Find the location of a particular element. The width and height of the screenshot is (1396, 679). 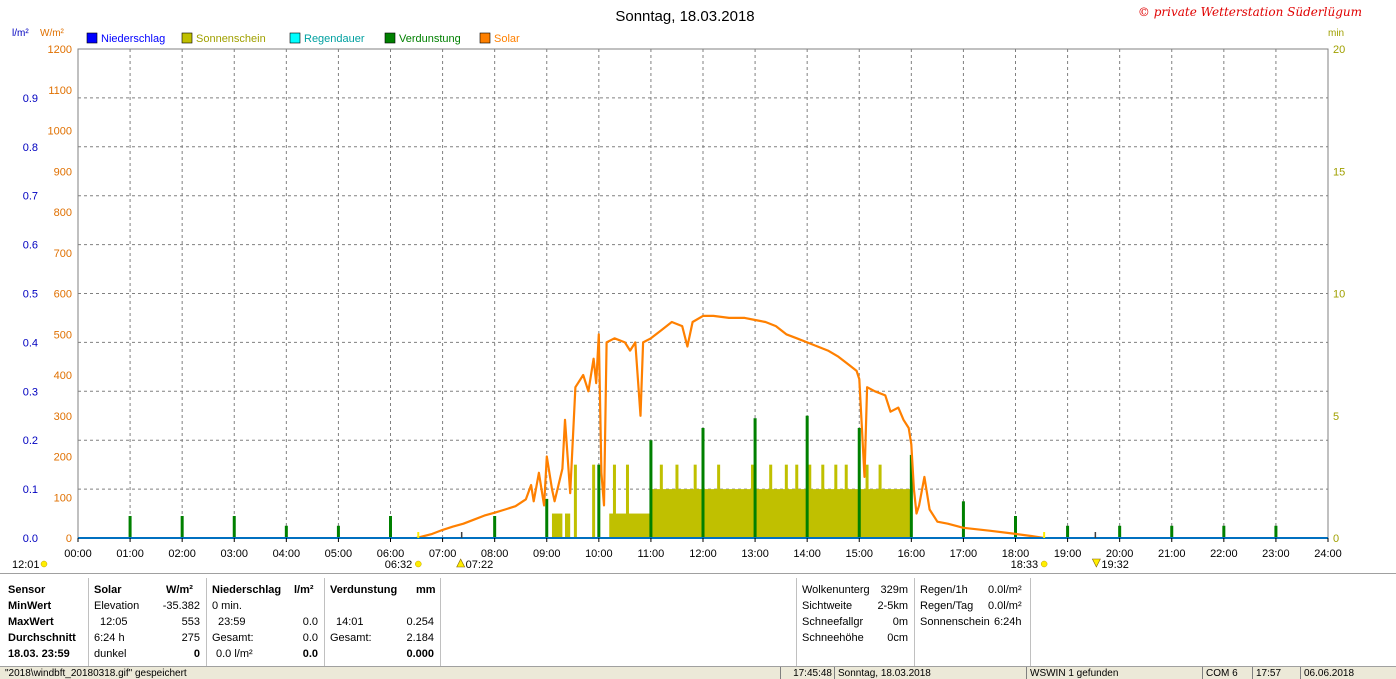

sensor-header: Sensor is located at coordinates (27, 590).